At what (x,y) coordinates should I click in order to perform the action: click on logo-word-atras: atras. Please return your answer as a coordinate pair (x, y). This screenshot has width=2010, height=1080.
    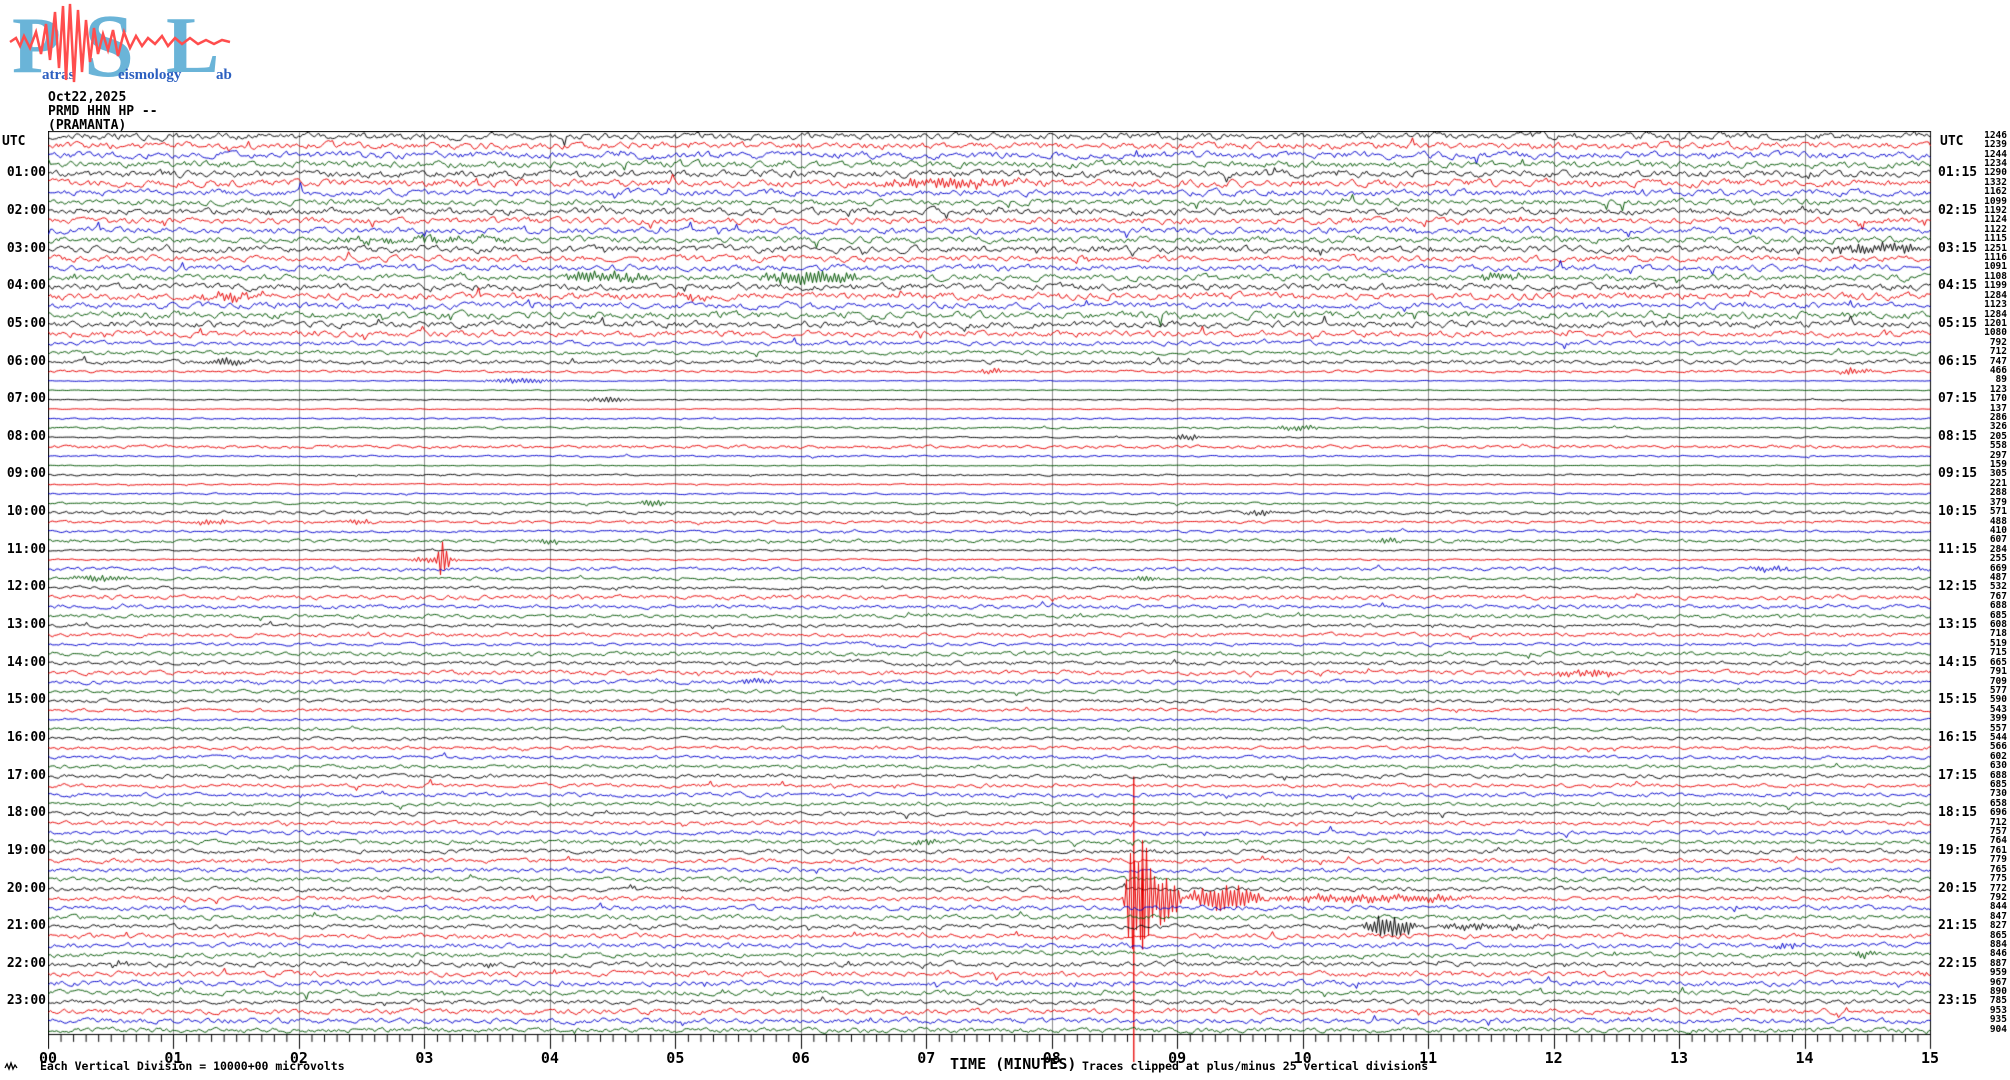
    Looking at the image, I should click on (58, 75).